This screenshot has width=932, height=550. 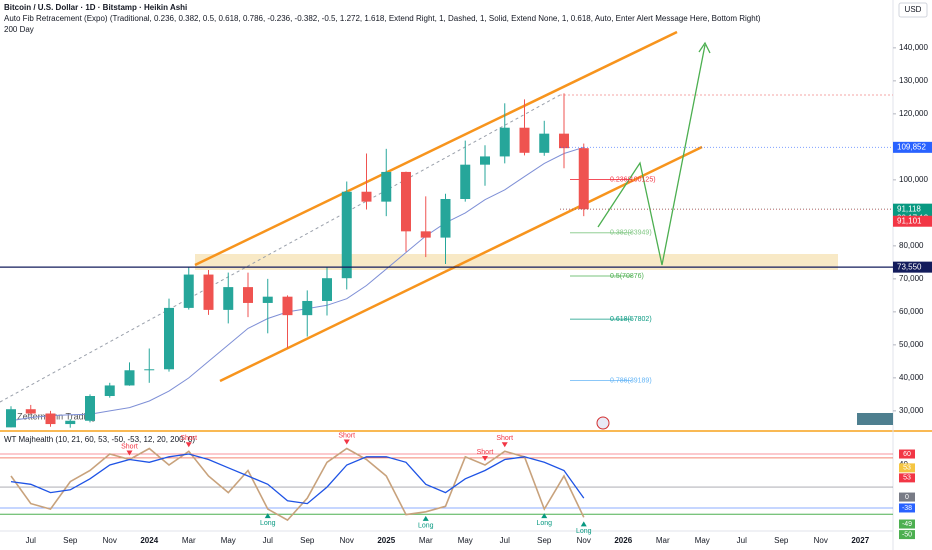 What do you see at coordinates (386, 540) in the screenshot?
I see `x-tick-label: 2025` at bounding box center [386, 540].